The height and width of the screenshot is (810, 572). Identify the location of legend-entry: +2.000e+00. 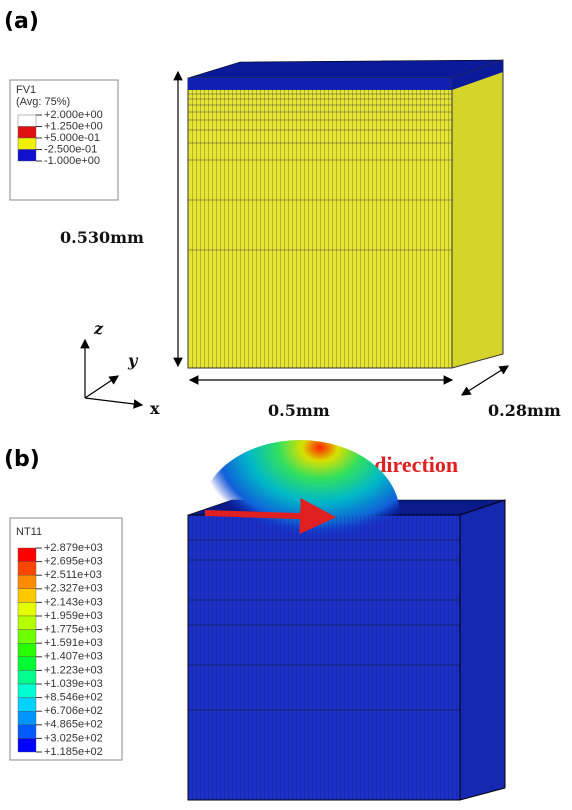
(73, 115).